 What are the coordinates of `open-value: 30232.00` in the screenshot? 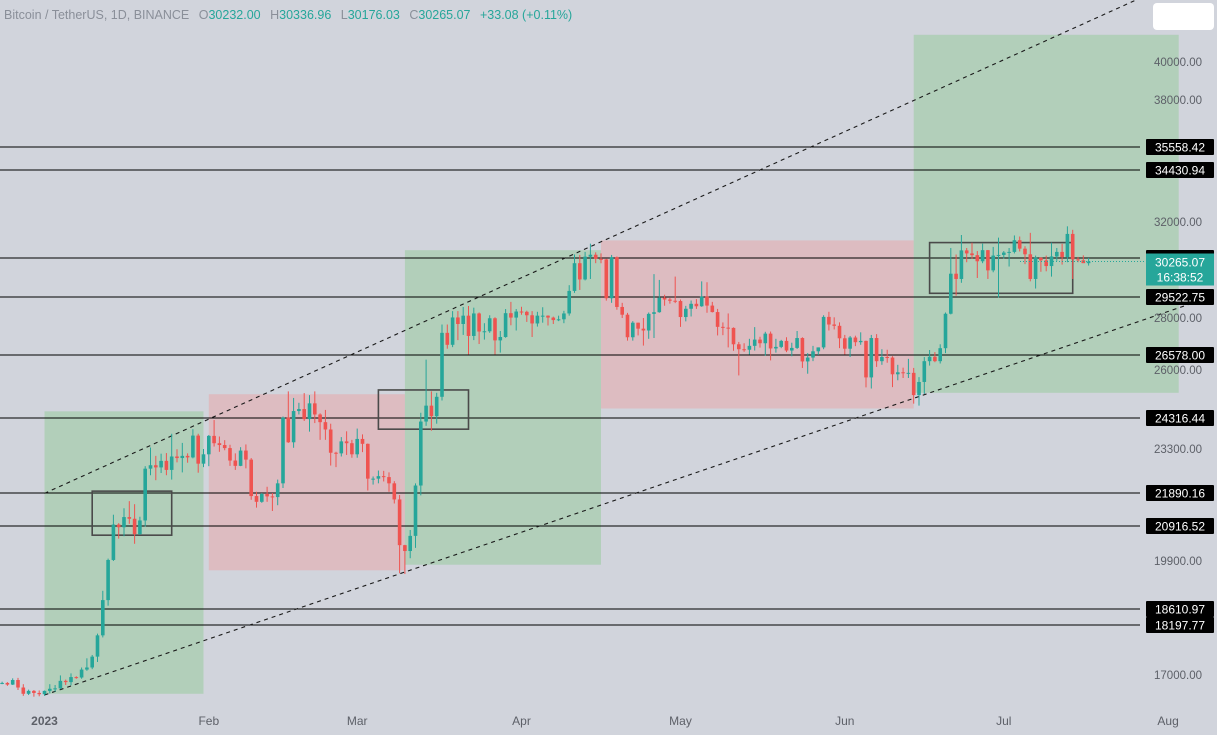 It's located at (234, 15).